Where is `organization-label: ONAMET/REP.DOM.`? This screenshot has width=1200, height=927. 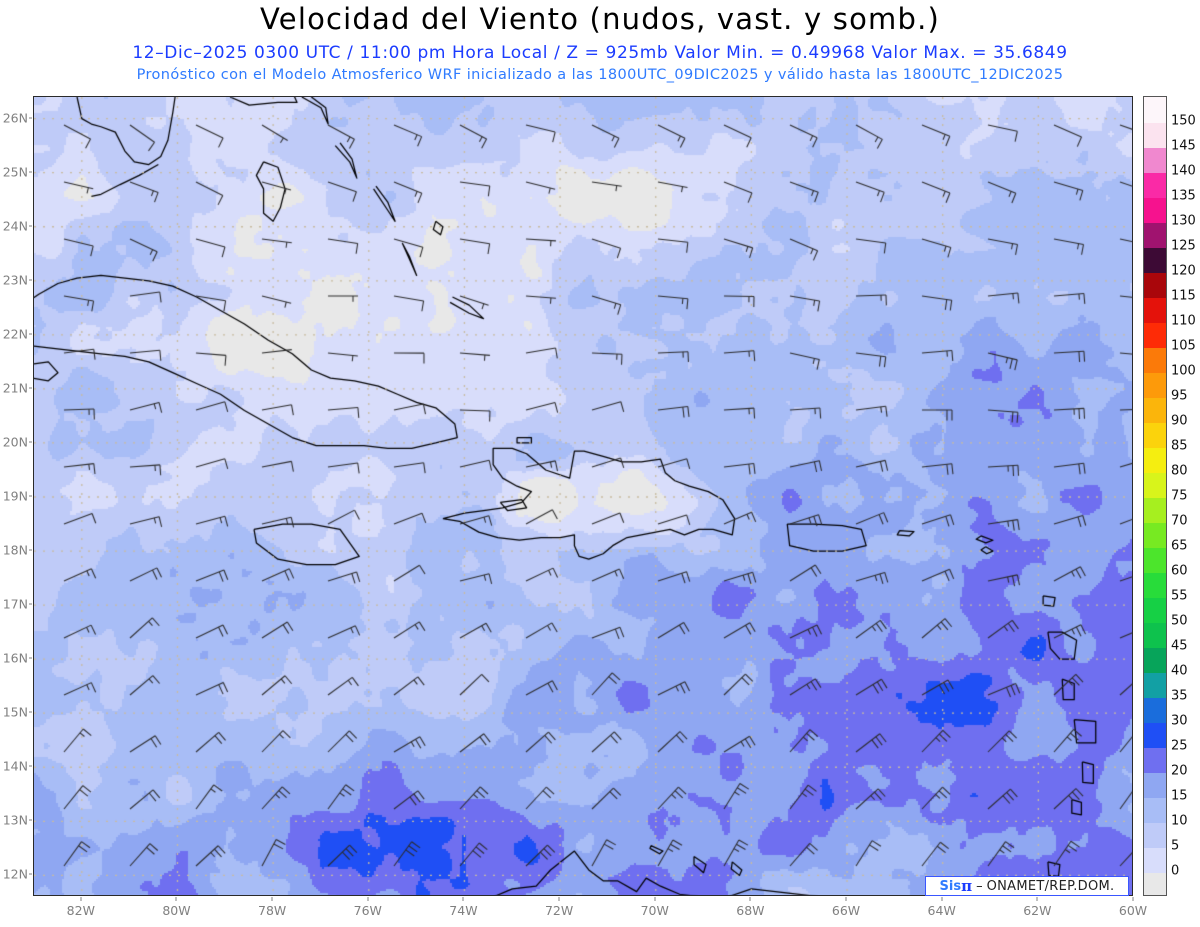 organization-label: ONAMET/REP.DOM. is located at coordinates (1050, 886).